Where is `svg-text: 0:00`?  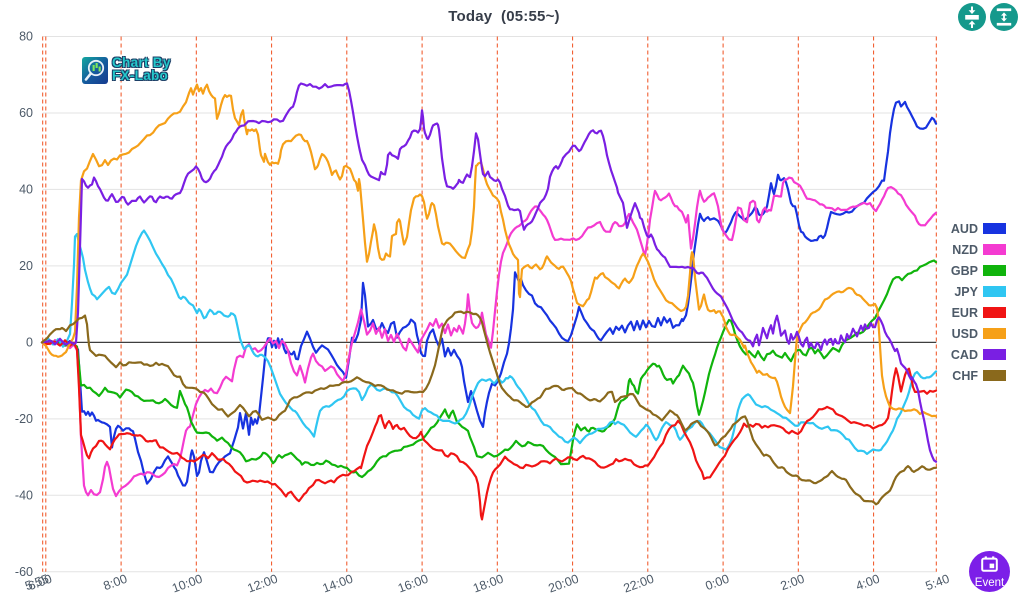
svg-text: 0:00 is located at coordinates (717, 582).